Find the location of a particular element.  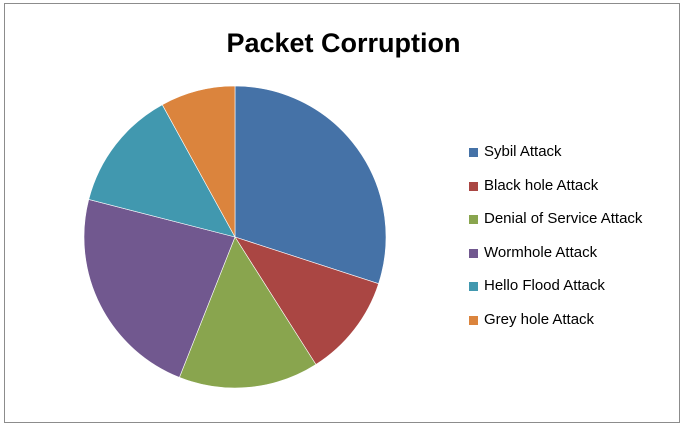

legend-label: Denial of Service Attack is located at coordinates (563, 219).